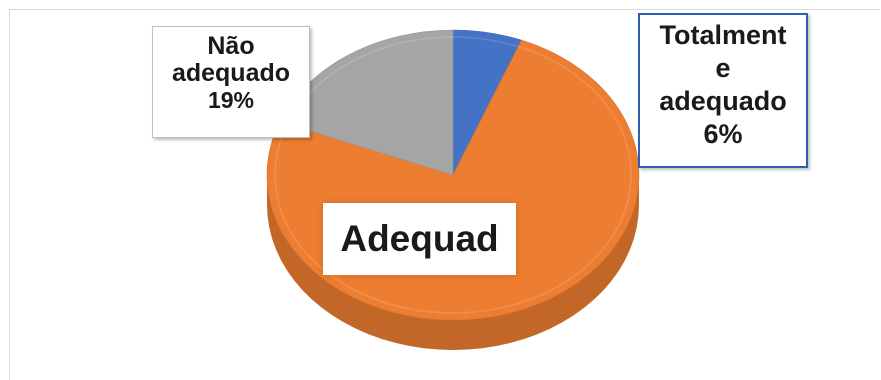  Describe the element at coordinates (723, 68) in the screenshot. I see `label-line: e` at that location.